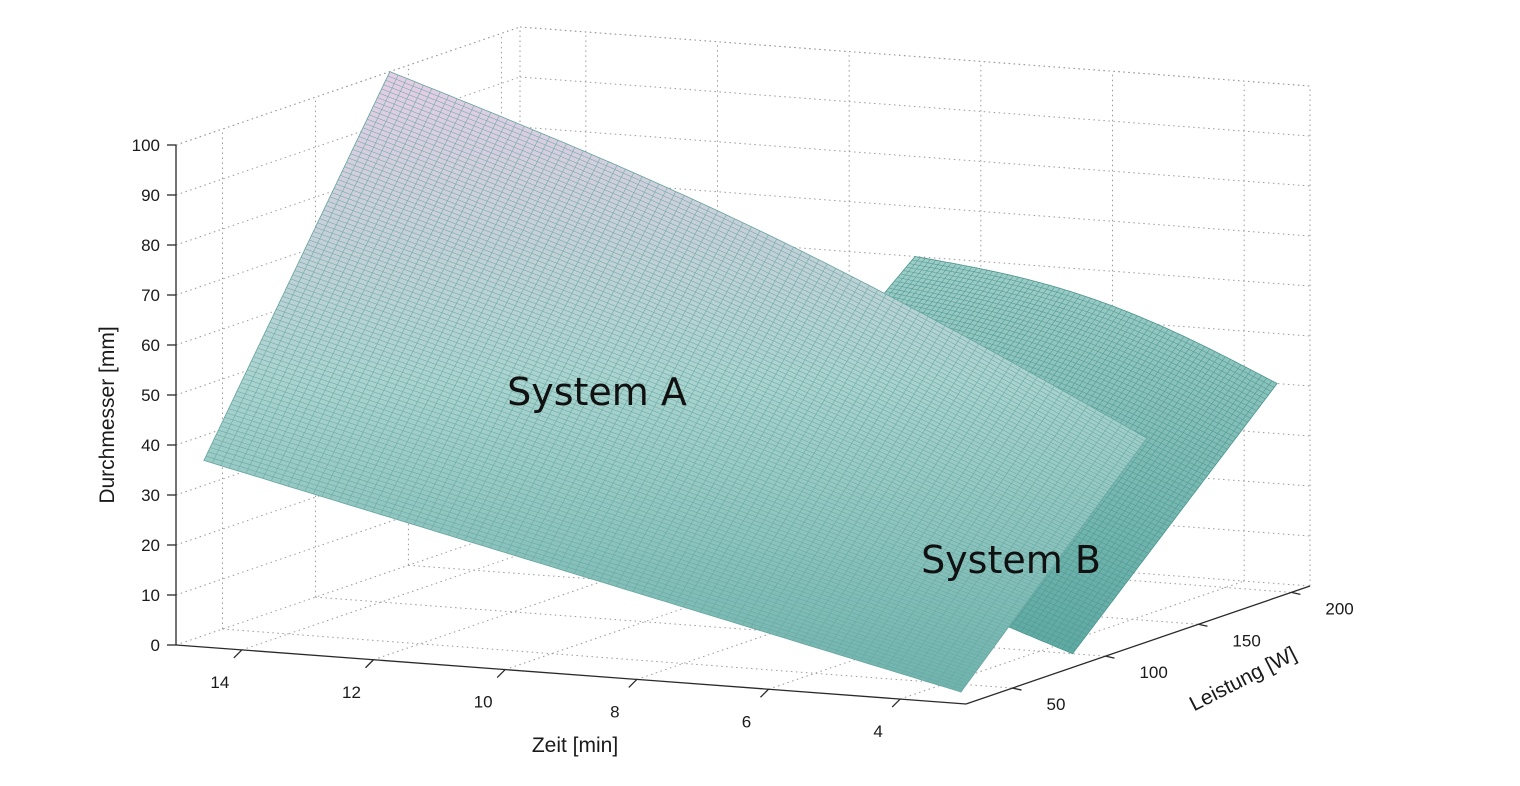 This screenshot has width=1520, height=786. What do you see at coordinates (150, 545) in the screenshot?
I see `z-tick-label: 20` at bounding box center [150, 545].